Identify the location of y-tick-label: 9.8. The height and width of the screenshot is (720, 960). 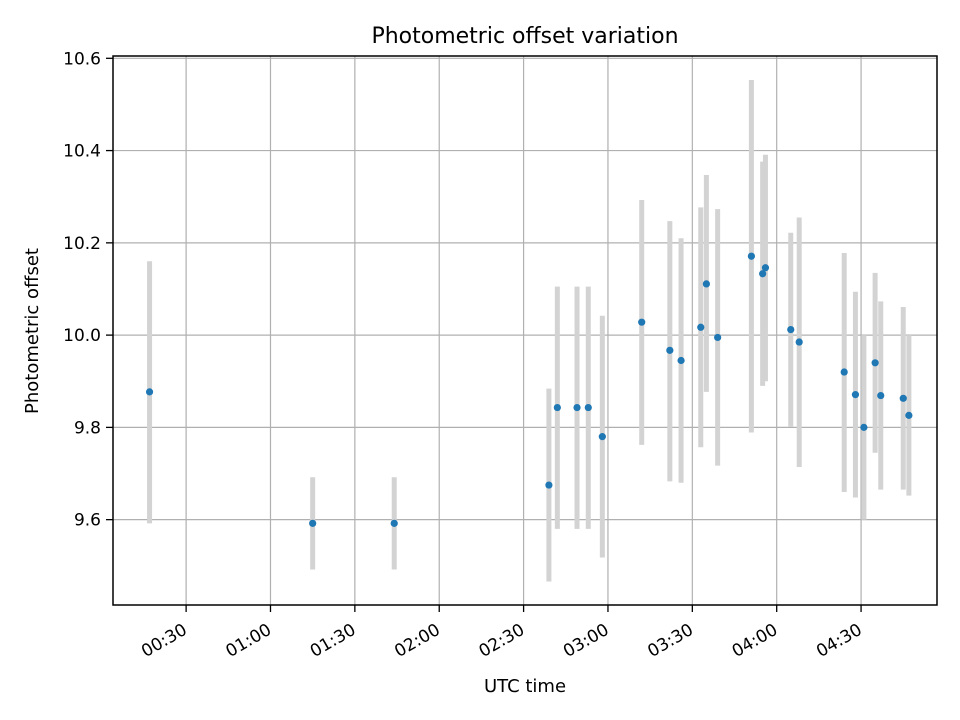
(87, 428).